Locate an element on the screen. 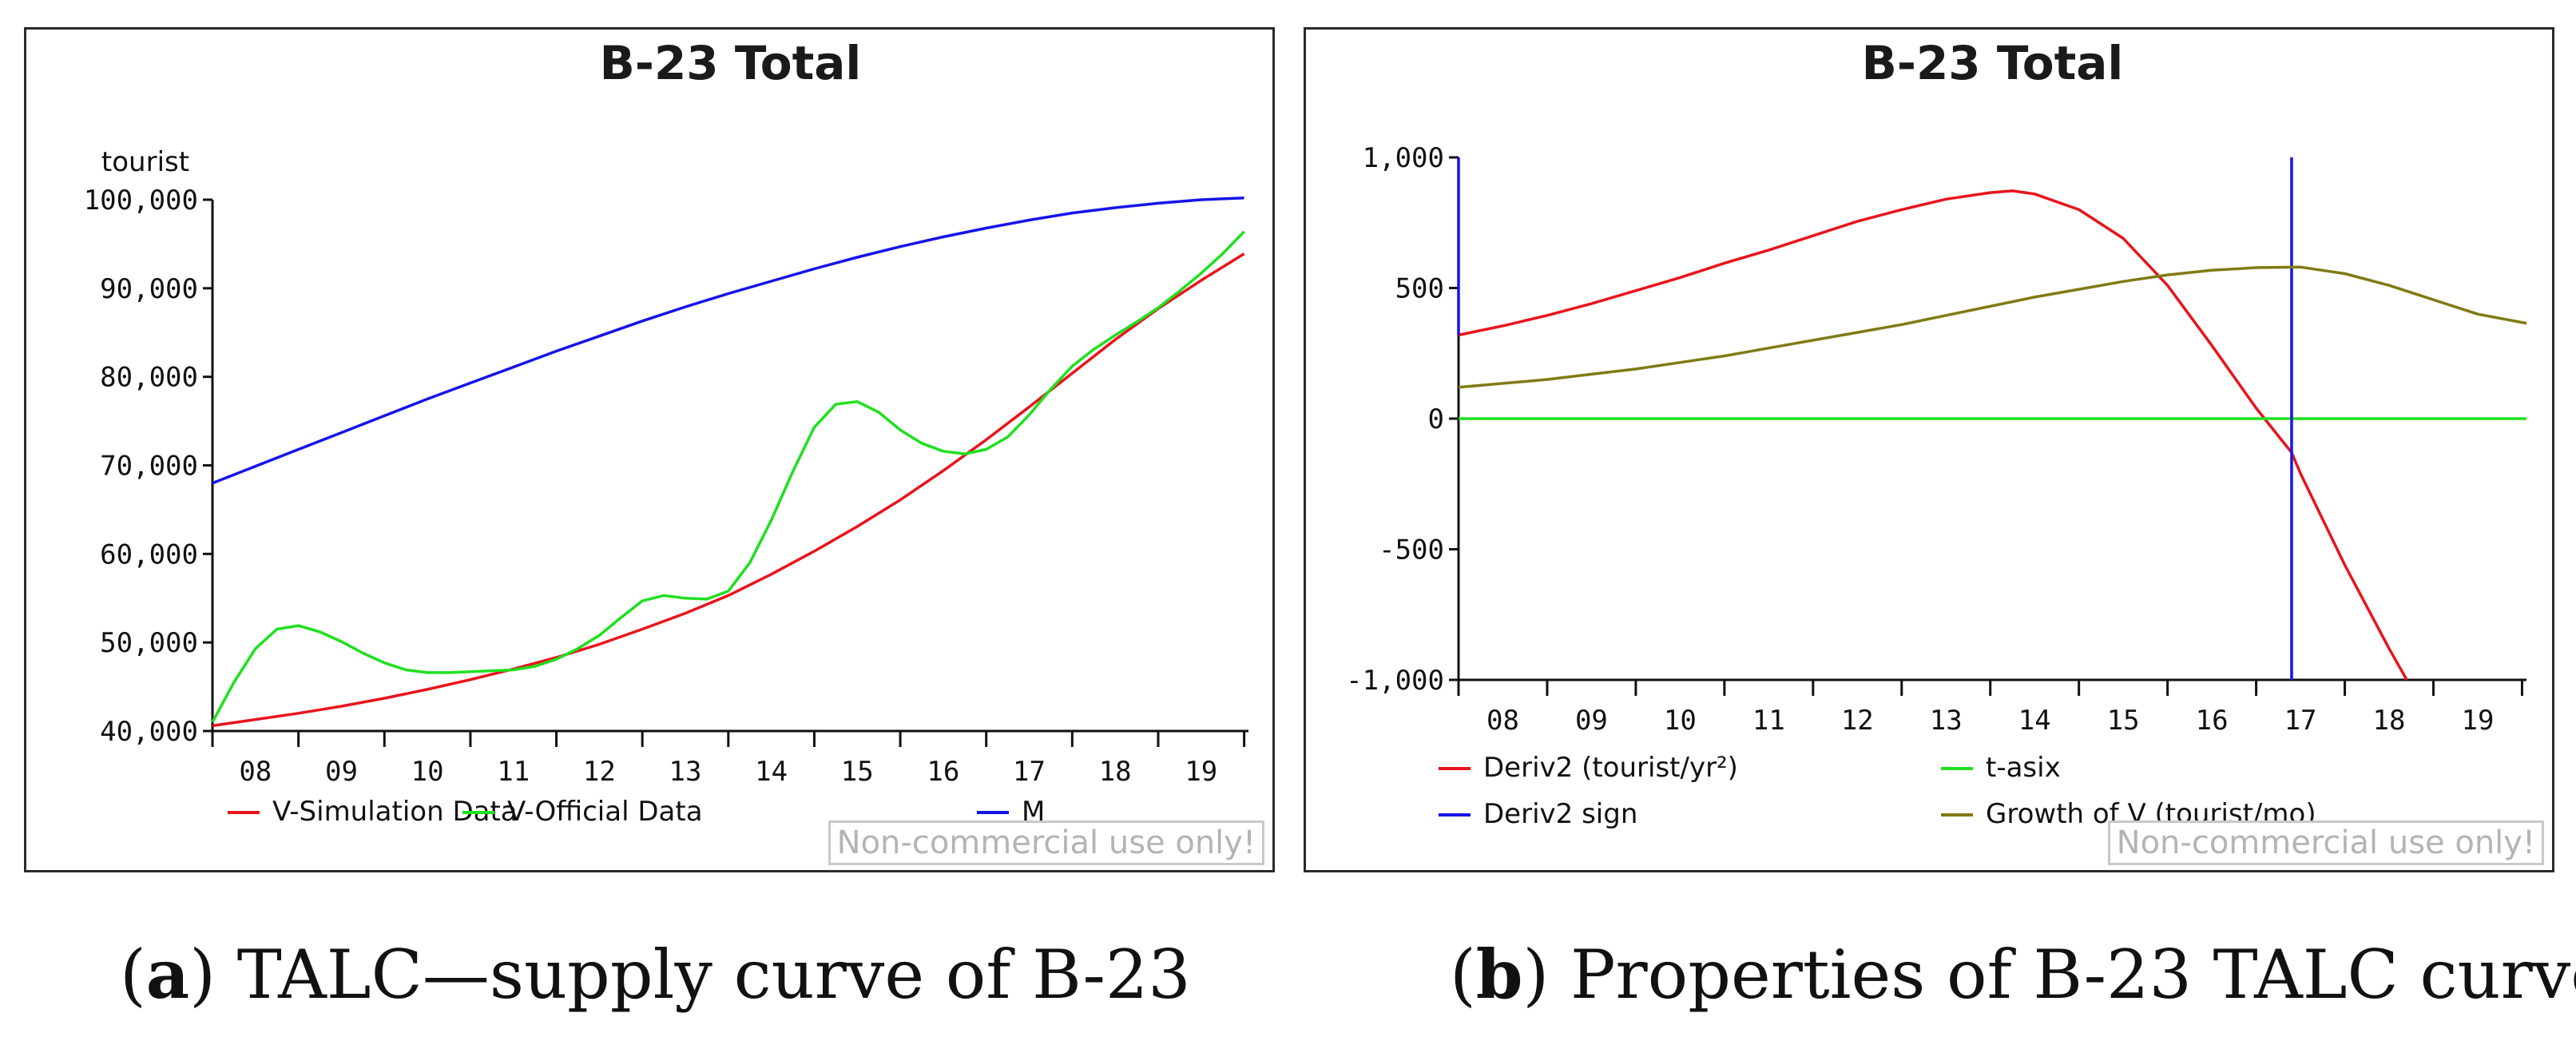 This screenshot has width=2576, height=1037. chart-a-x-tick-label: 14 is located at coordinates (771, 772).